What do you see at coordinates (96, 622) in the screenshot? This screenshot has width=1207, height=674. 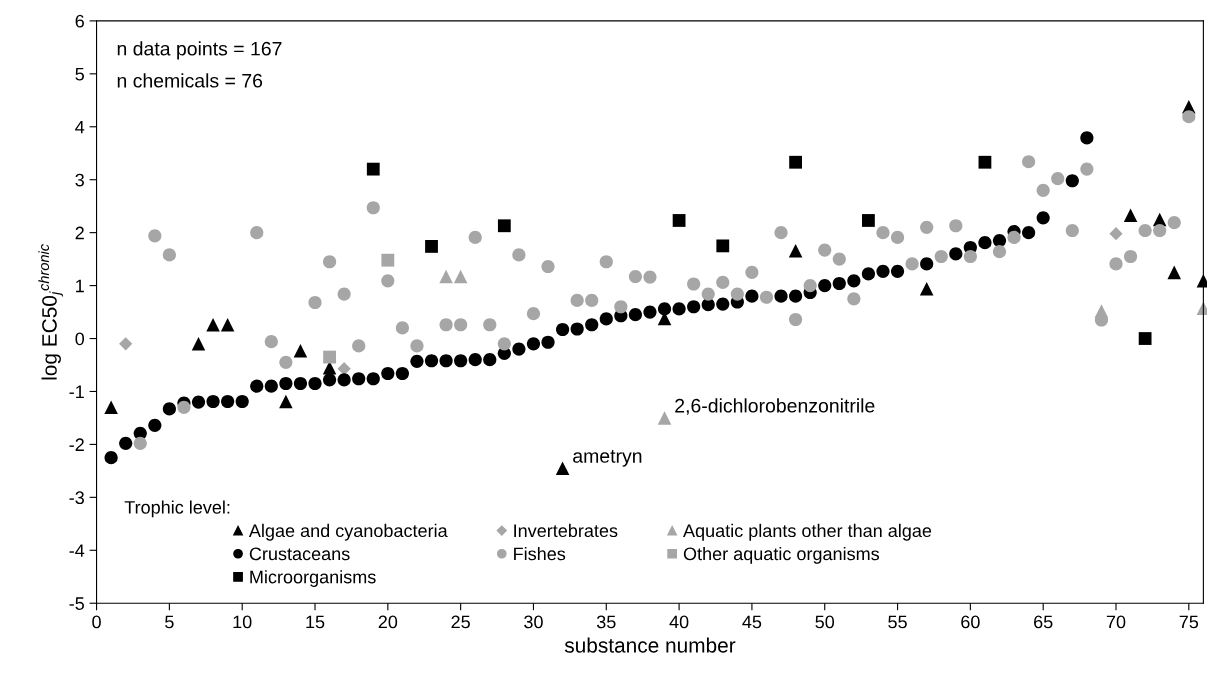 I see `x-tick-label: 0` at bounding box center [96, 622].